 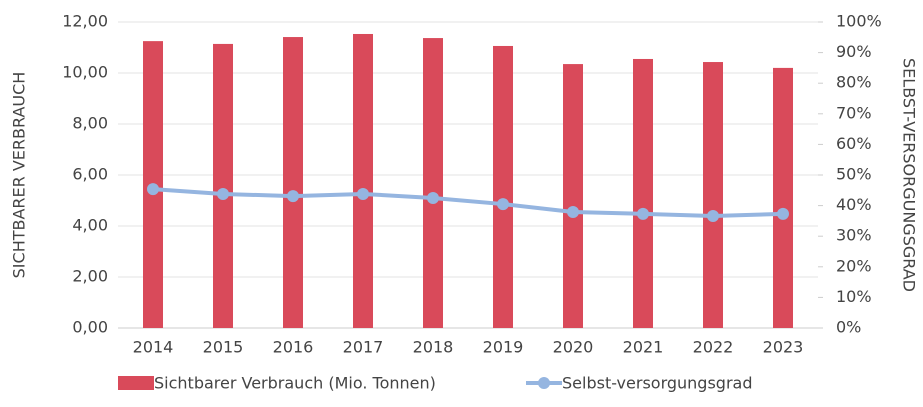 I want to click on y2-tick-label: 100%, so click(x=859, y=21).